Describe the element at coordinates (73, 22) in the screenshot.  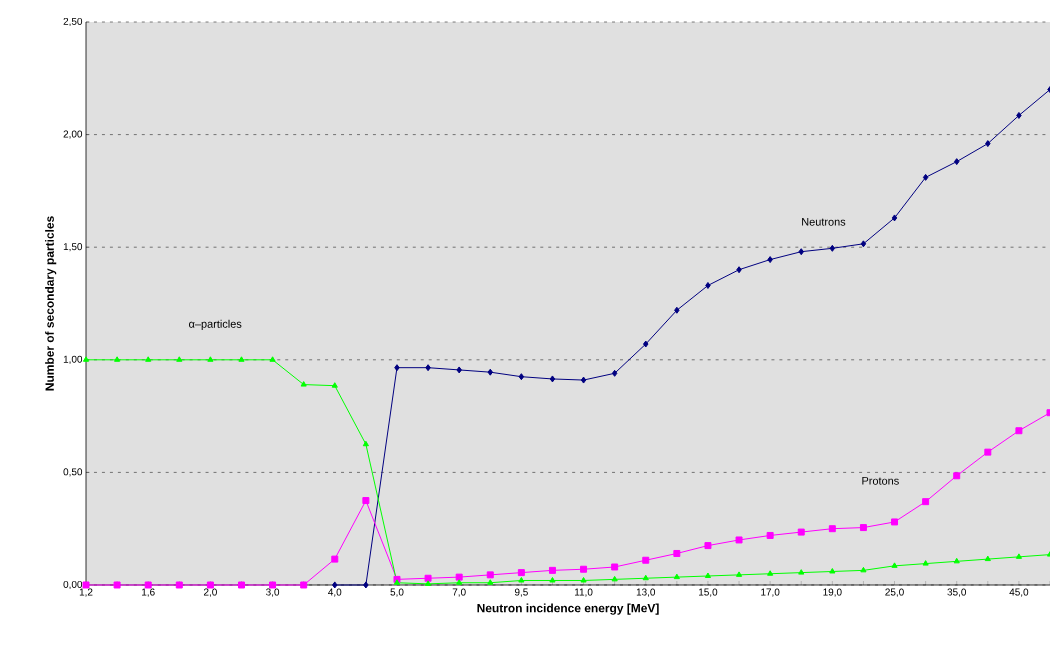
I see `y-tick-label: 2,50` at that location.